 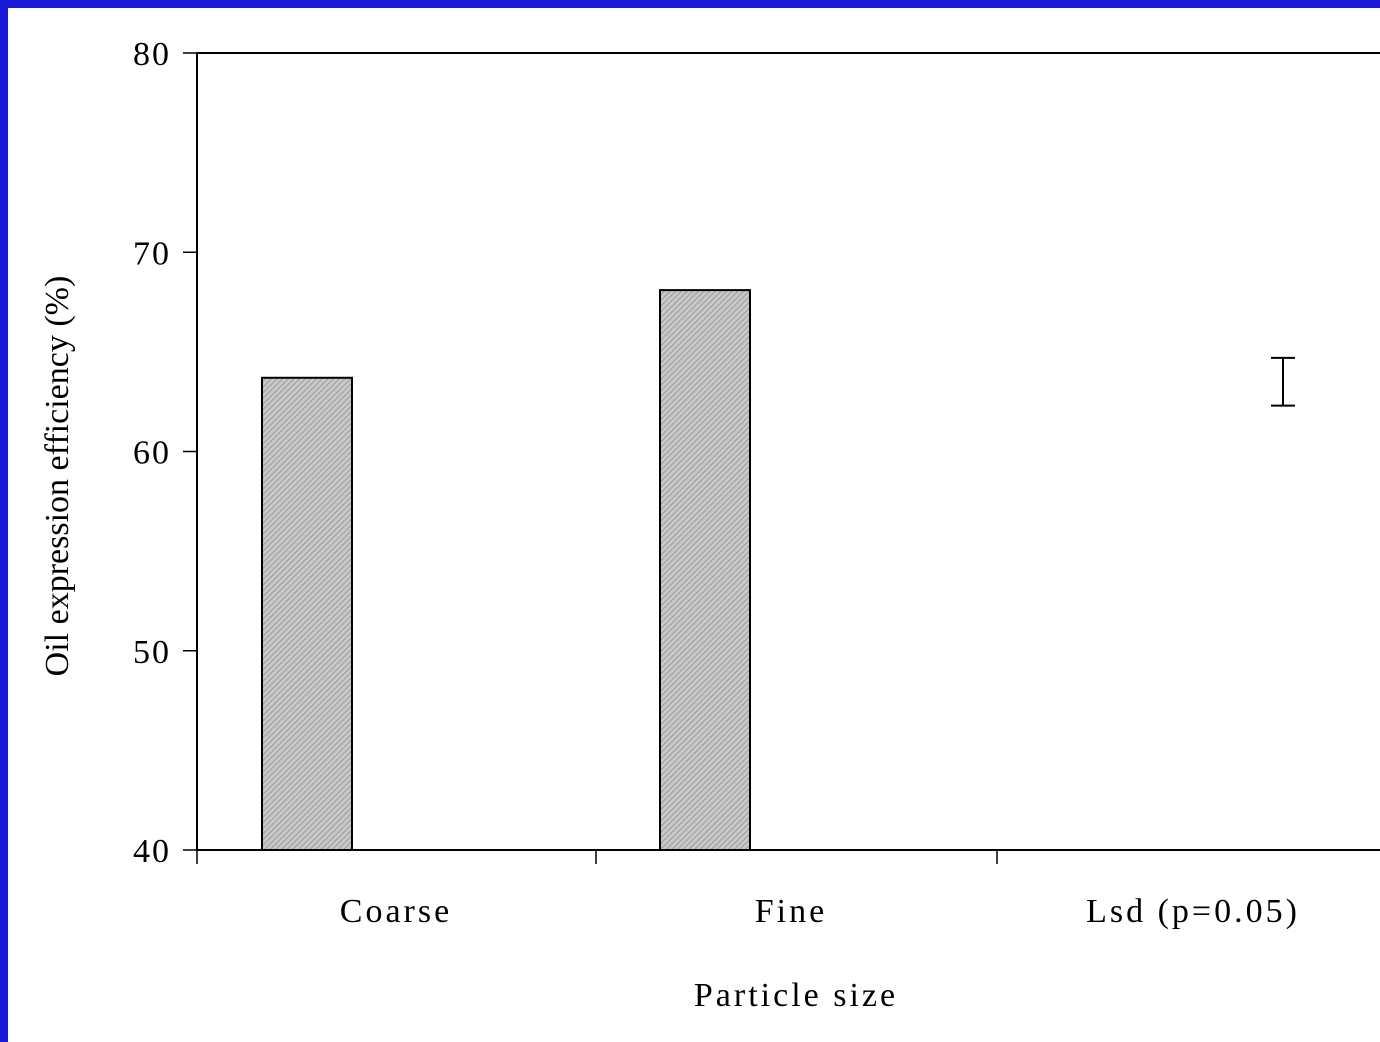 I want to click on x-axis-title: Particle size, so click(x=796, y=995).